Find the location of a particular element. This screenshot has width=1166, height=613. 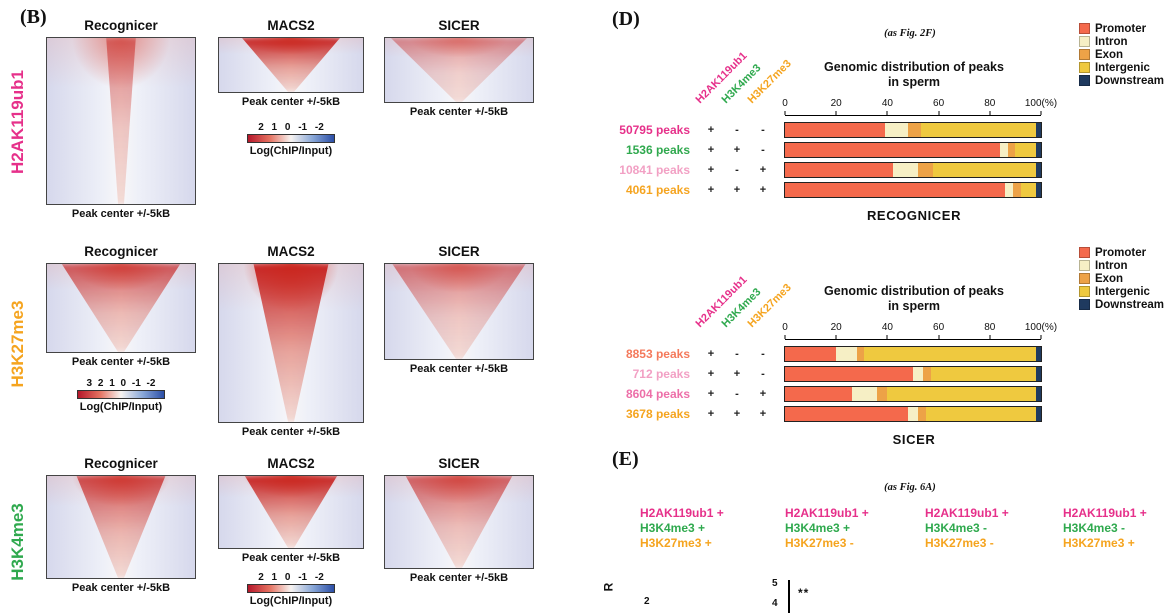

axis-tick-label: 80 is located at coordinates (990, 103).